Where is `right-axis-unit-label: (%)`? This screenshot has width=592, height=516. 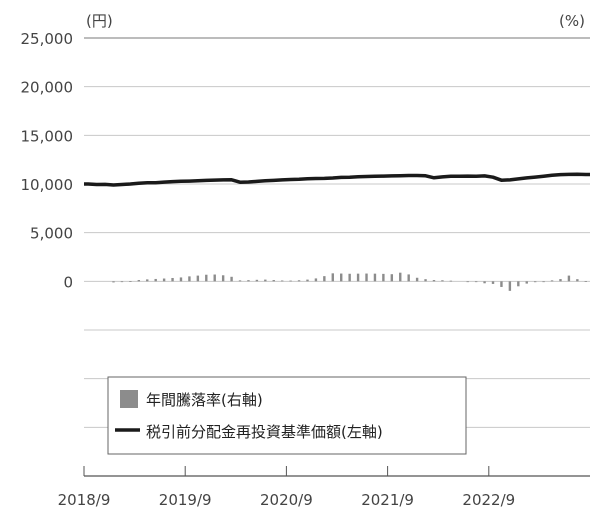
right-axis-unit-label: (%) is located at coordinates (572, 21).